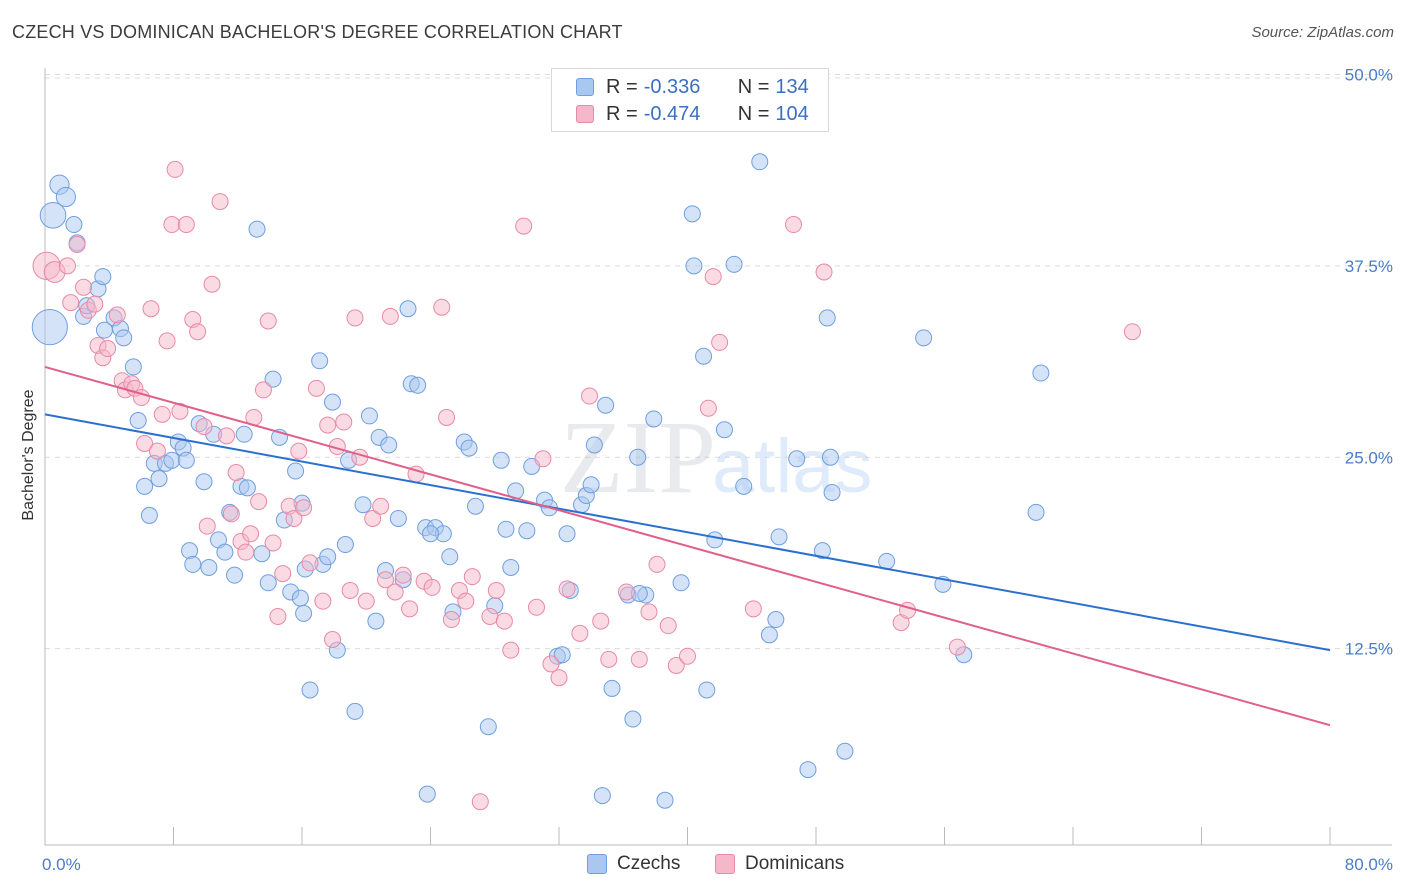 The image size is (1406, 892). Describe the element at coordinates (28, 454) in the screenshot. I see `y-axis-label: Bachelor's Degree` at that location.